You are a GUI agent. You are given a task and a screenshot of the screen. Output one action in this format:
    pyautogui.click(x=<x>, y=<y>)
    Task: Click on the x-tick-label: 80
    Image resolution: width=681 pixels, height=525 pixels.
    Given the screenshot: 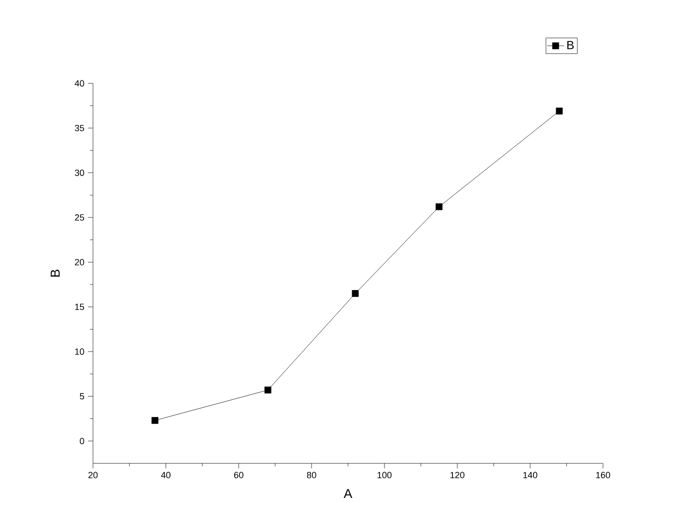 What is the action you would take?
    pyautogui.click(x=311, y=475)
    